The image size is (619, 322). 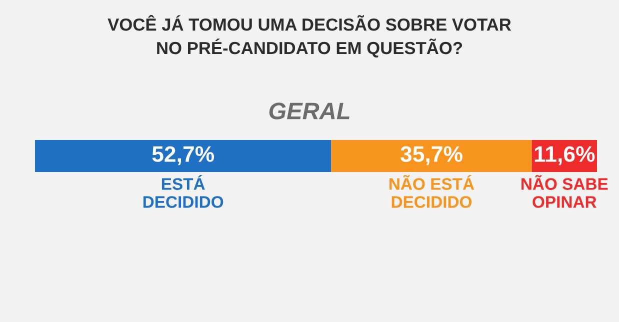 I want to click on data-label: 35,7%, so click(x=431, y=156).